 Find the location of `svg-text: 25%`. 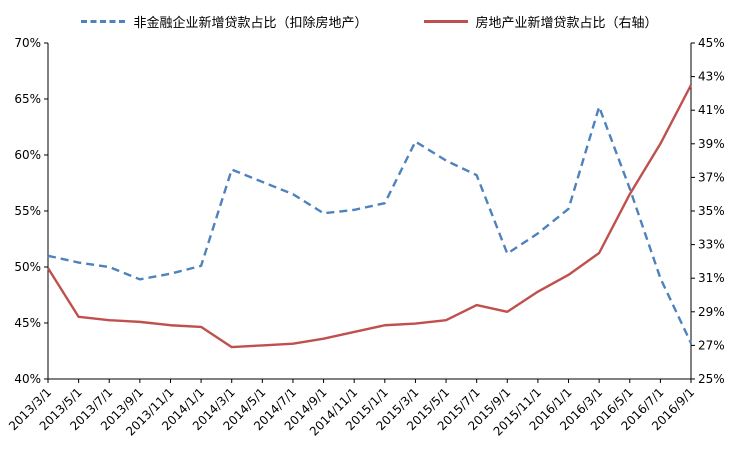

svg-text: 25% is located at coordinates (711, 379).